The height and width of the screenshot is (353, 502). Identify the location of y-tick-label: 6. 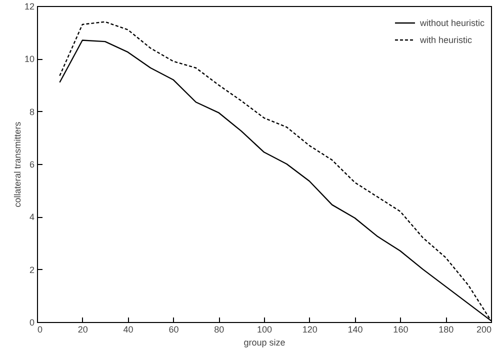
(31, 165).